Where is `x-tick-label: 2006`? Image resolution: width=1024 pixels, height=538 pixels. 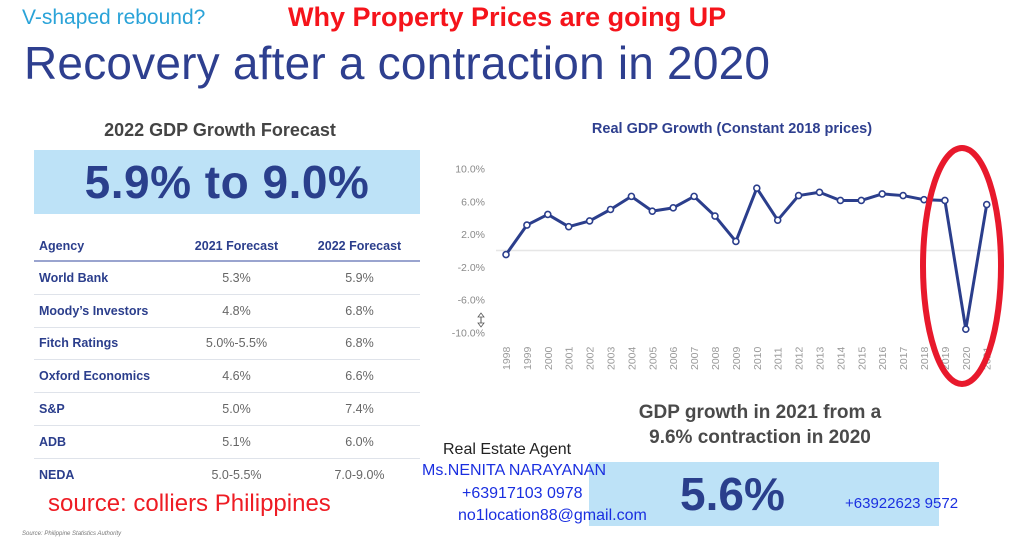
x-tick-label: 2006 is located at coordinates (674, 358).